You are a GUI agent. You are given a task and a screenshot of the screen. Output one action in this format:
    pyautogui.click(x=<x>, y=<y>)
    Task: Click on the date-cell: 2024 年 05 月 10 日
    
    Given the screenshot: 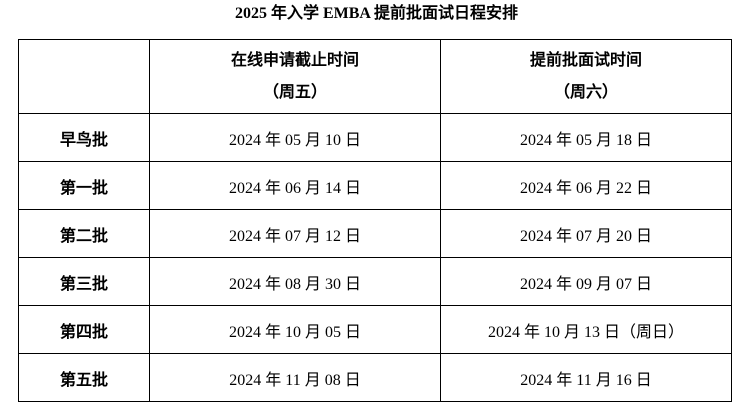 What is the action you would take?
    pyautogui.click(x=295, y=137)
    